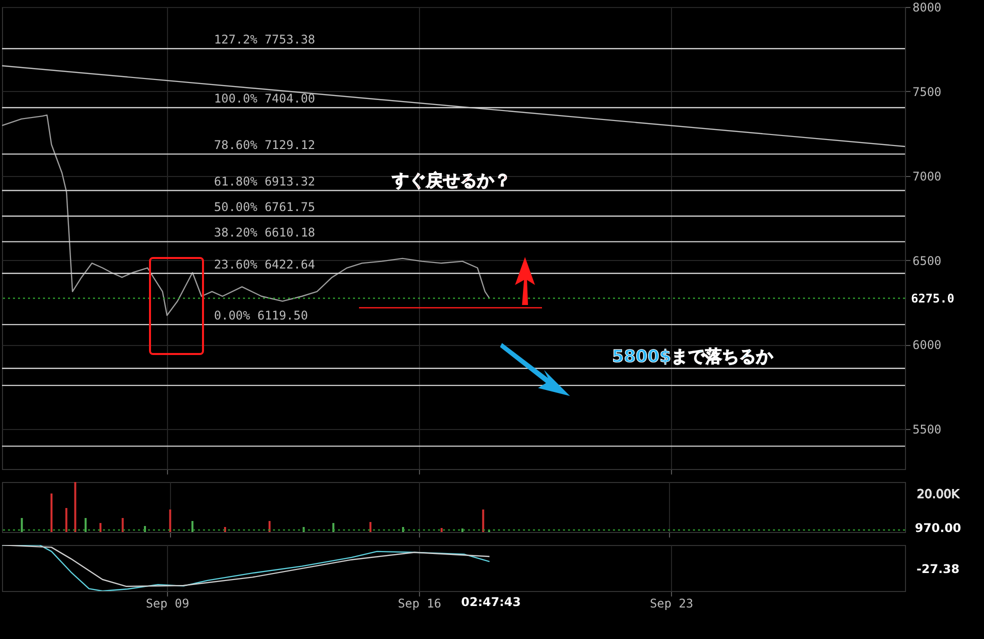 This screenshot has width=984, height=639. I want to click on ref-line-label: 23.60% 6422.64, so click(265, 264).